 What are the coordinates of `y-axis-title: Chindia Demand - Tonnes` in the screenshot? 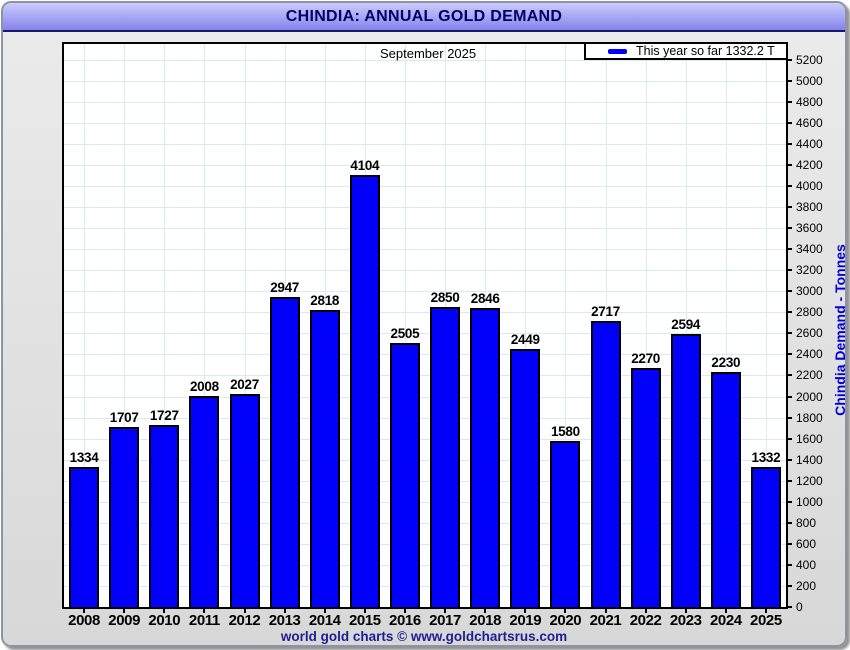 It's located at (840, 330).